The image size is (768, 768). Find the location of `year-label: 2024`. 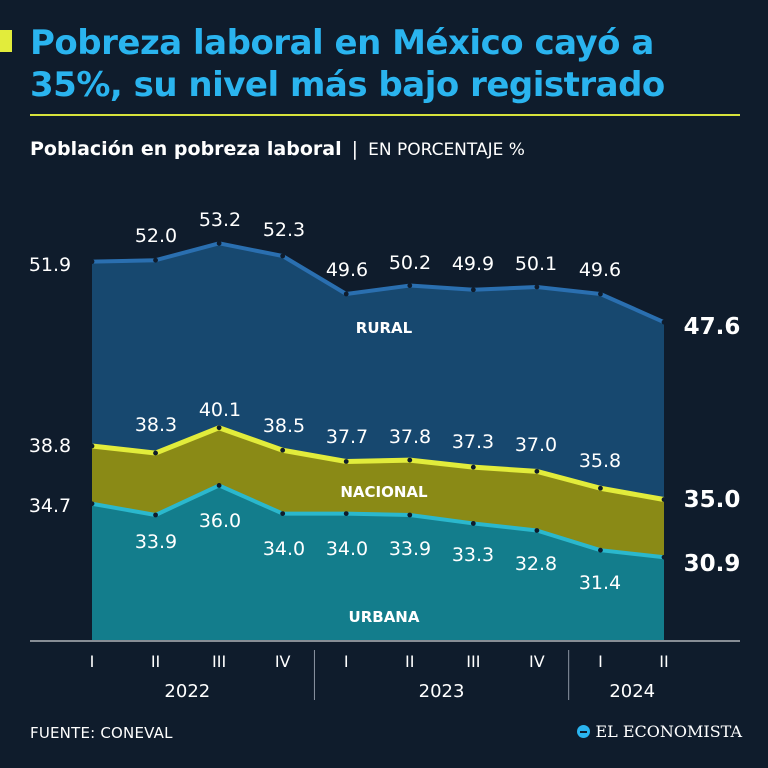

year-label: 2024 is located at coordinates (632, 691).